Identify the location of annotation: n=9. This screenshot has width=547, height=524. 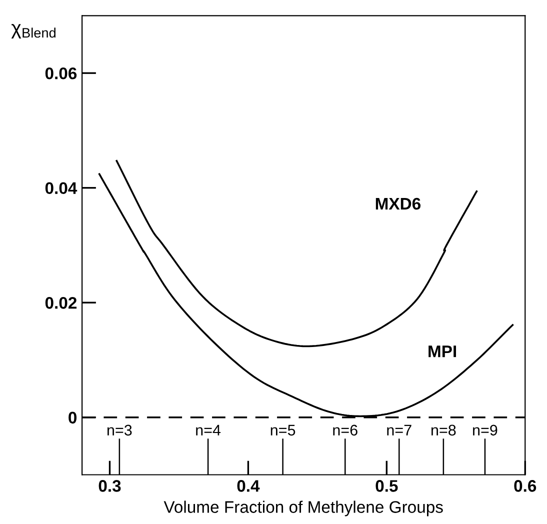
(485, 430).